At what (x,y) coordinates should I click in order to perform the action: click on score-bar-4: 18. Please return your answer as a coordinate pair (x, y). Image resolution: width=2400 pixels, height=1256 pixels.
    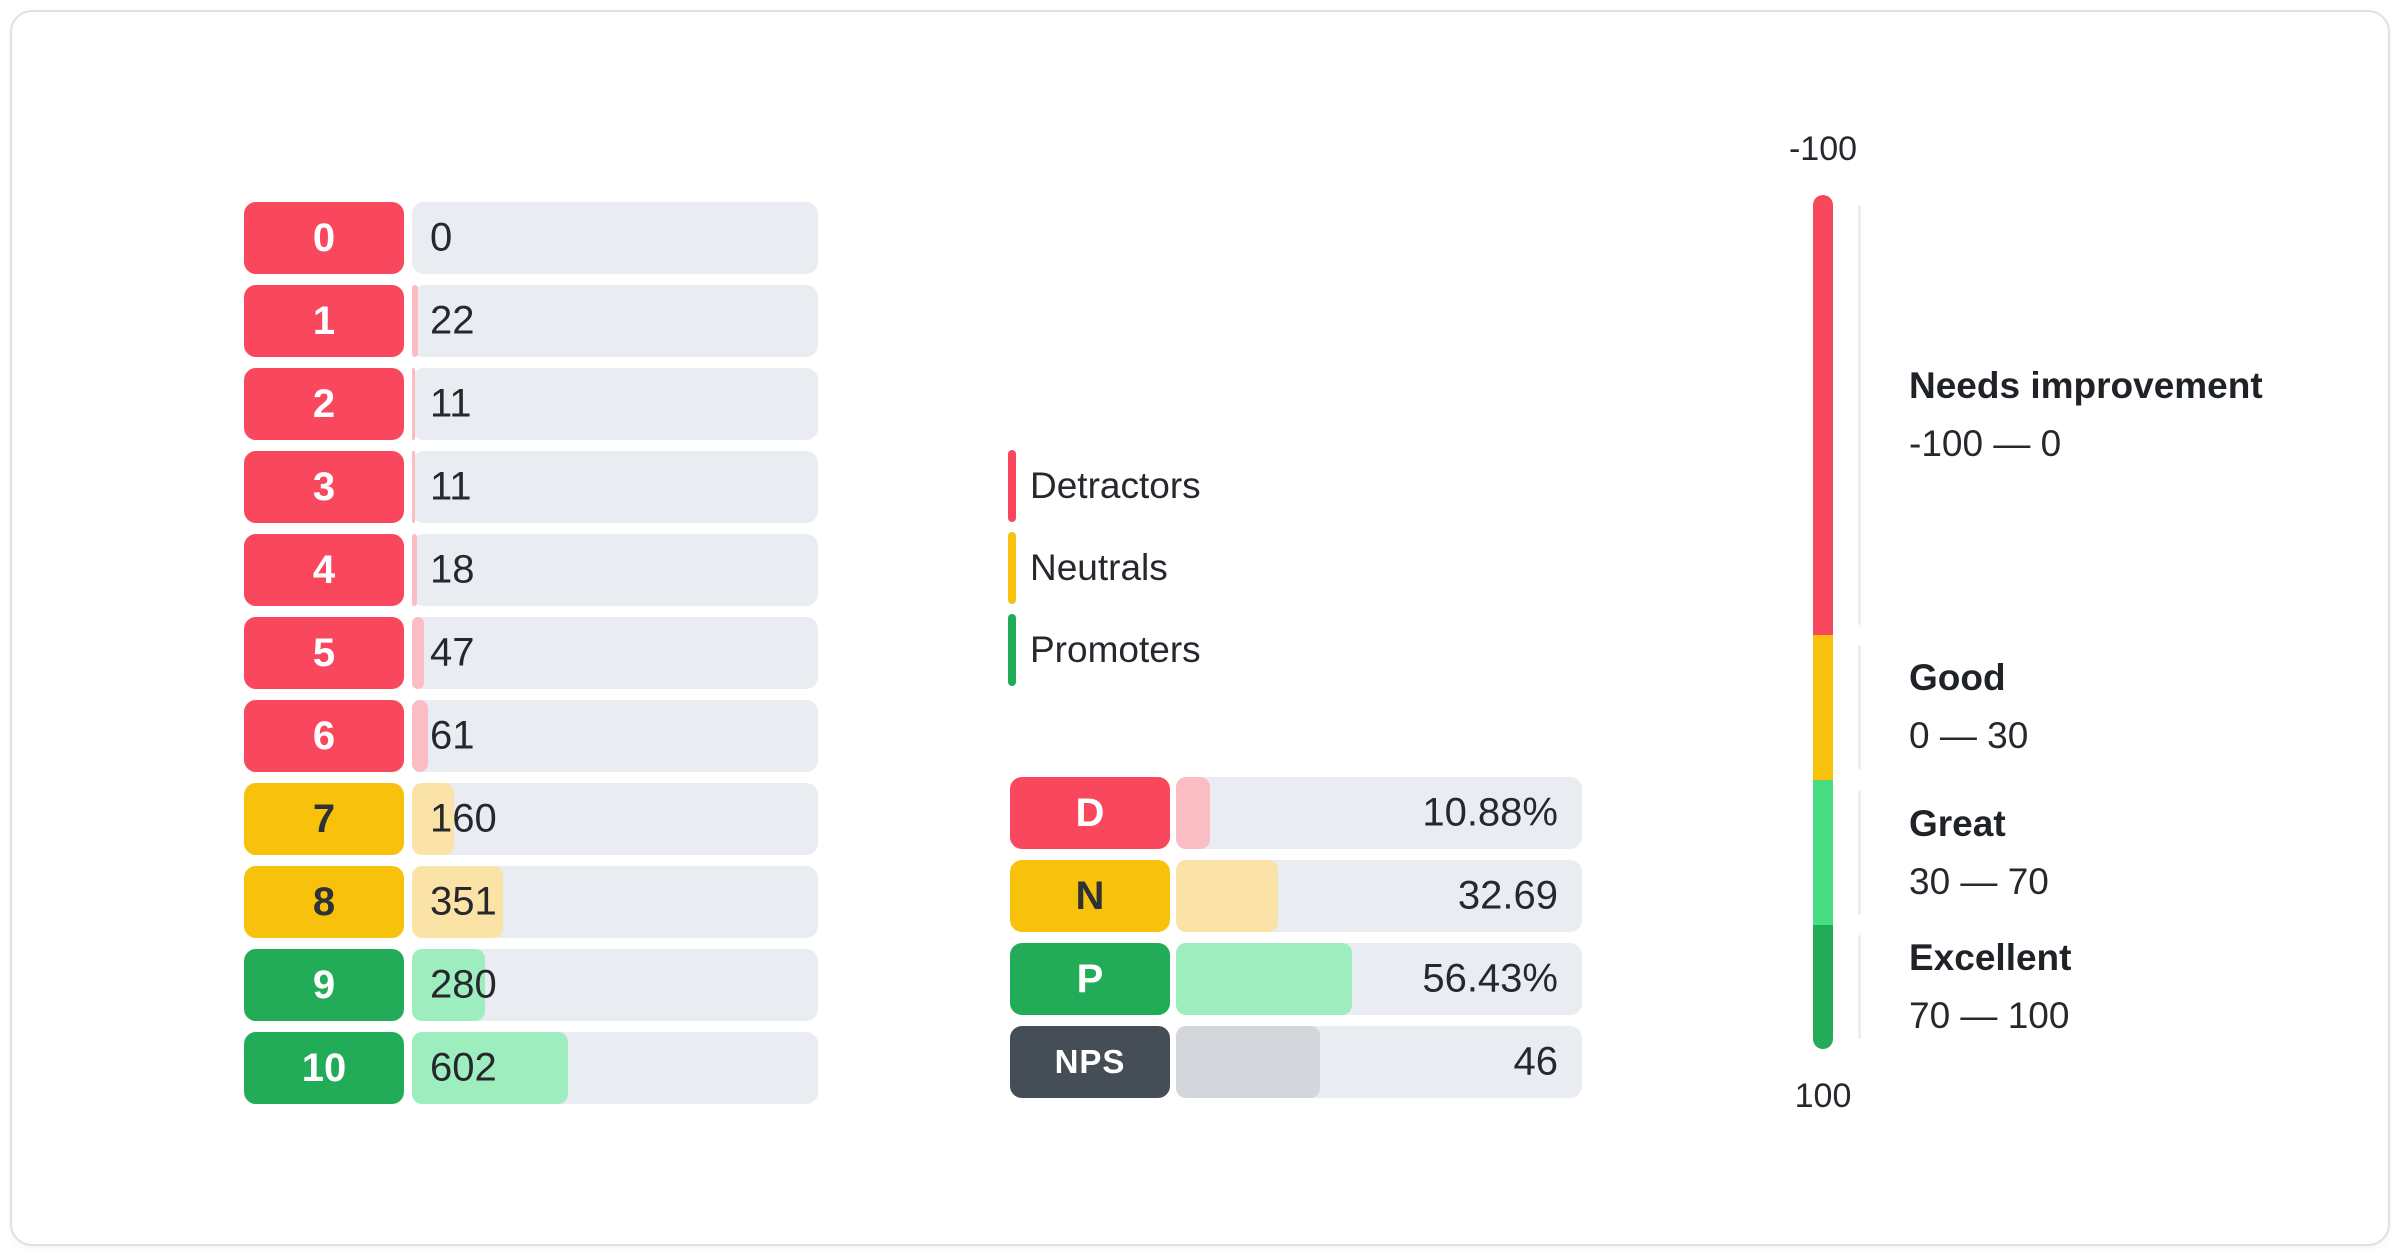
    Looking at the image, I should click on (615, 570).